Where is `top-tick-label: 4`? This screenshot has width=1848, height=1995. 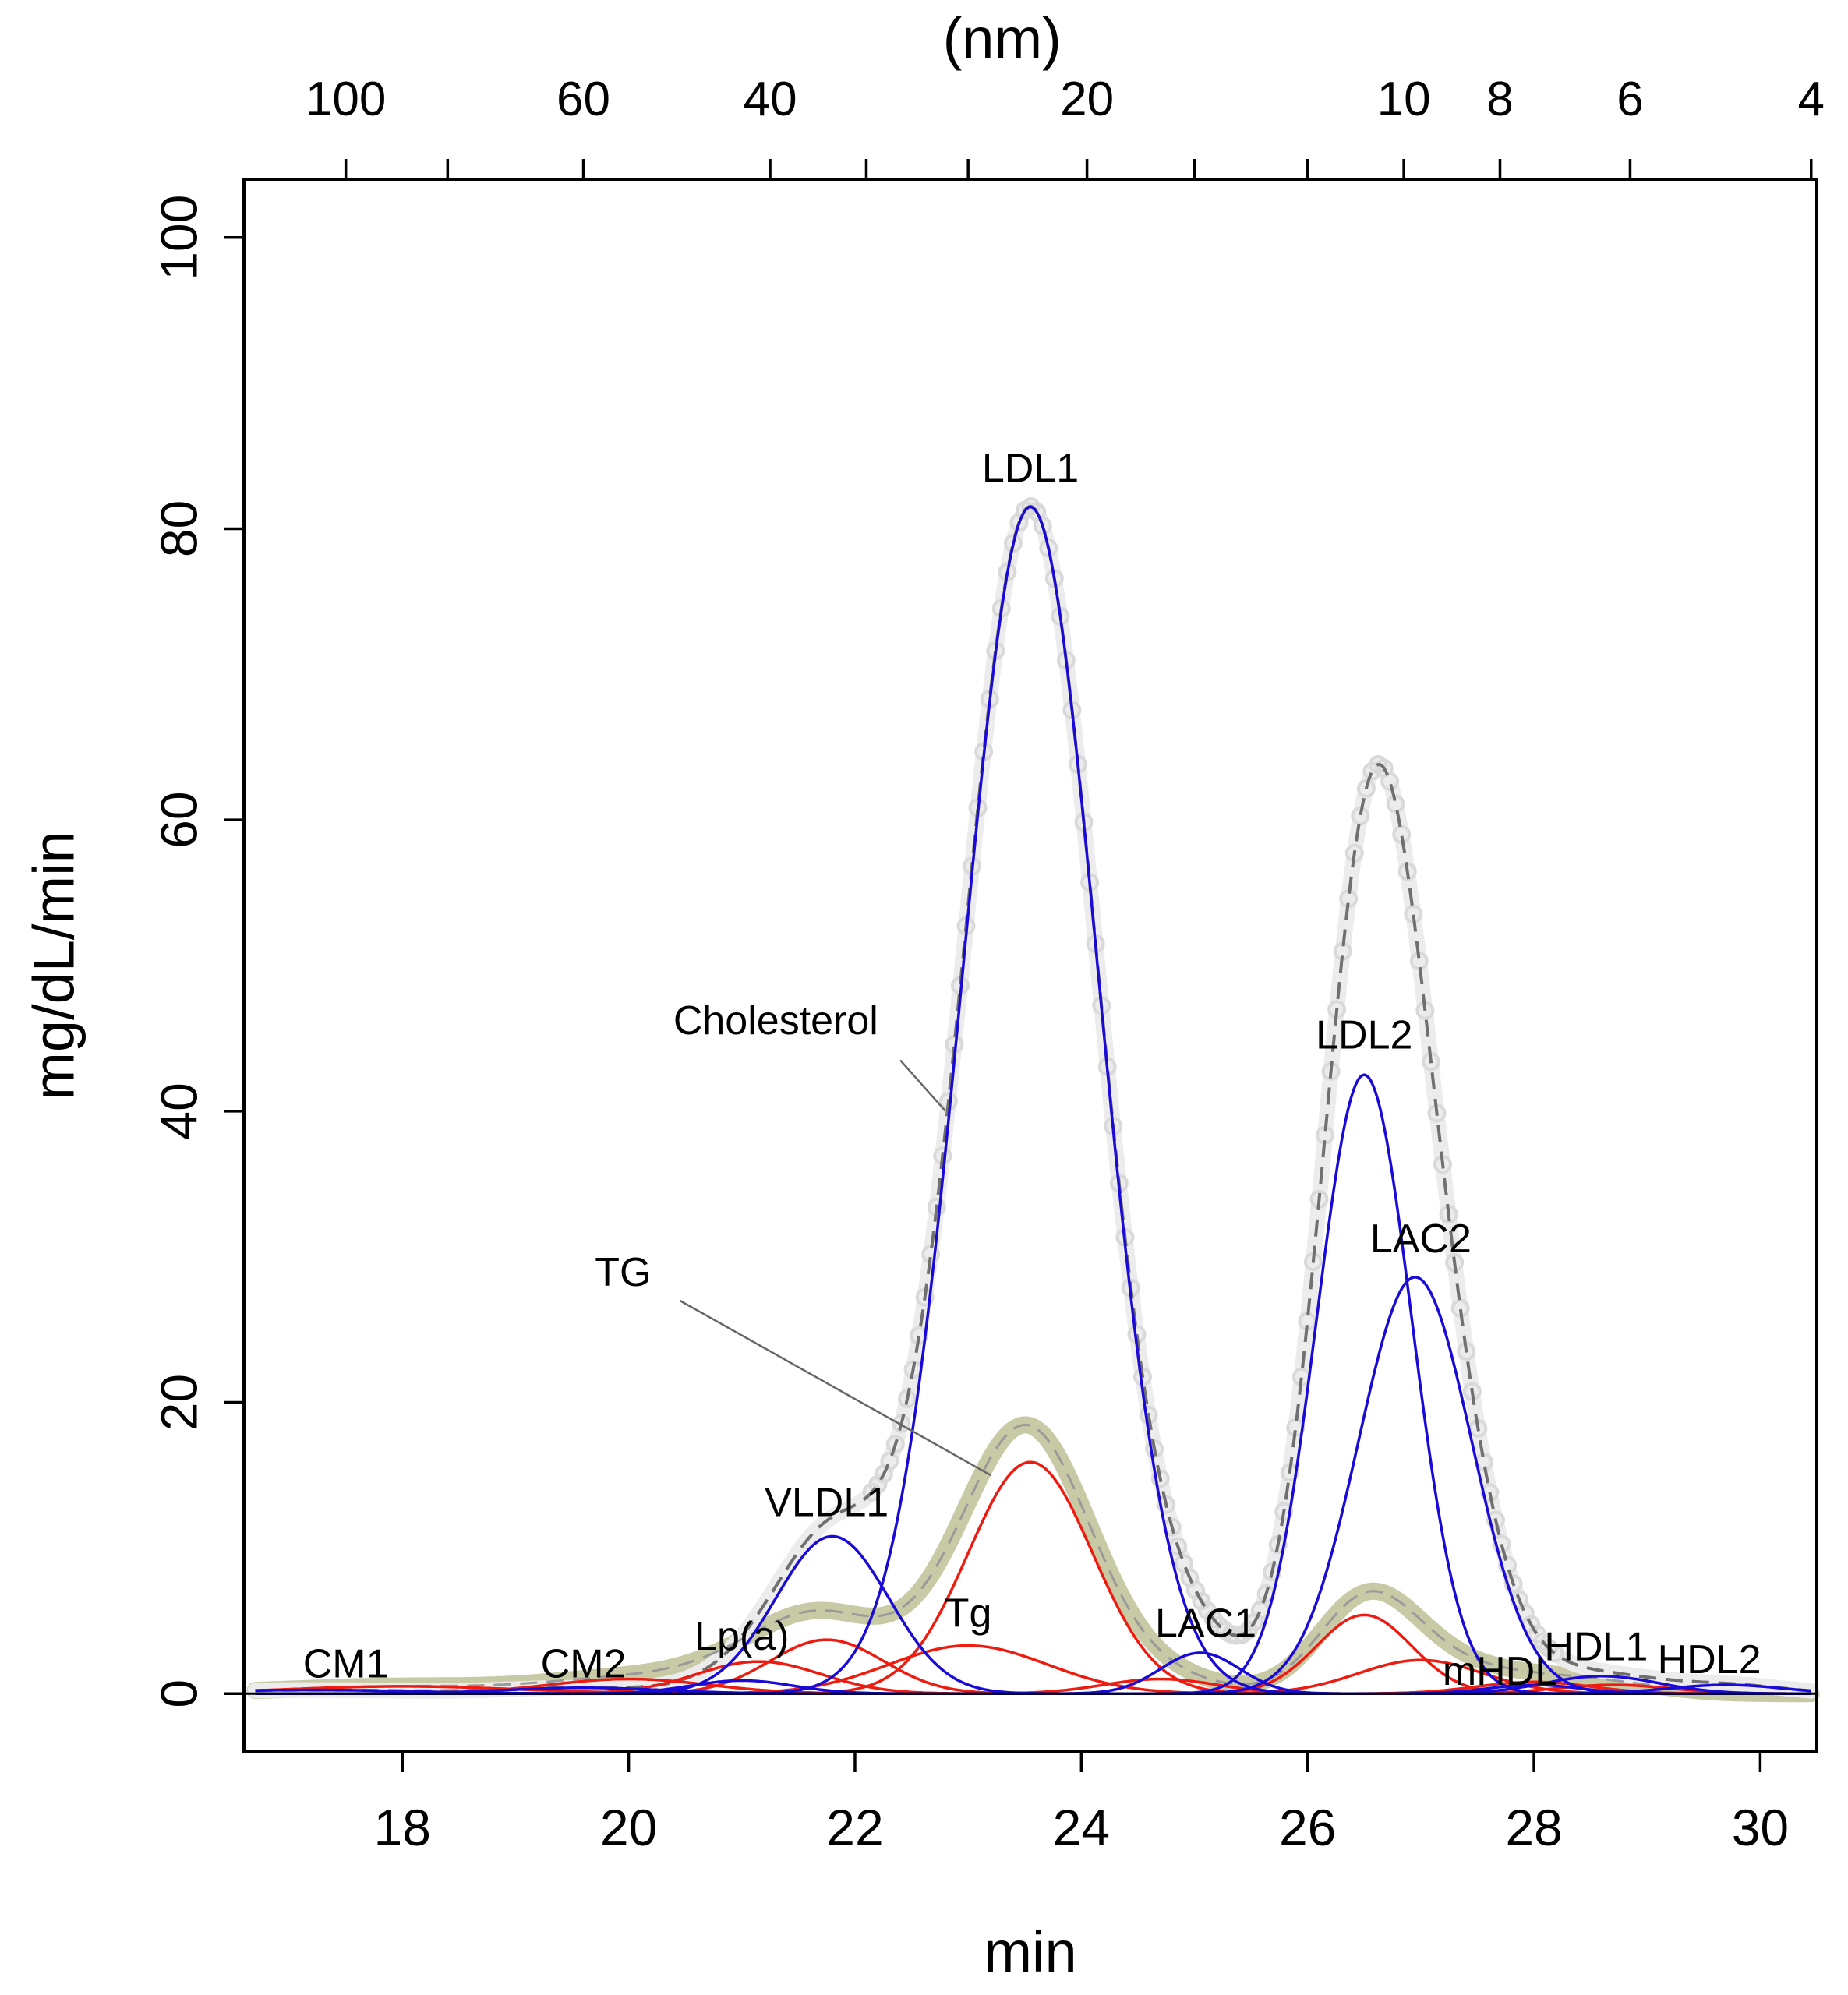 top-tick-label: 4 is located at coordinates (1811, 99).